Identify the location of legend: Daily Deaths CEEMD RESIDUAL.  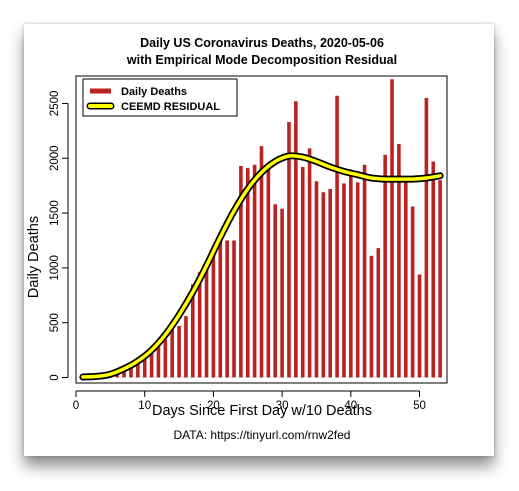
(160, 97).